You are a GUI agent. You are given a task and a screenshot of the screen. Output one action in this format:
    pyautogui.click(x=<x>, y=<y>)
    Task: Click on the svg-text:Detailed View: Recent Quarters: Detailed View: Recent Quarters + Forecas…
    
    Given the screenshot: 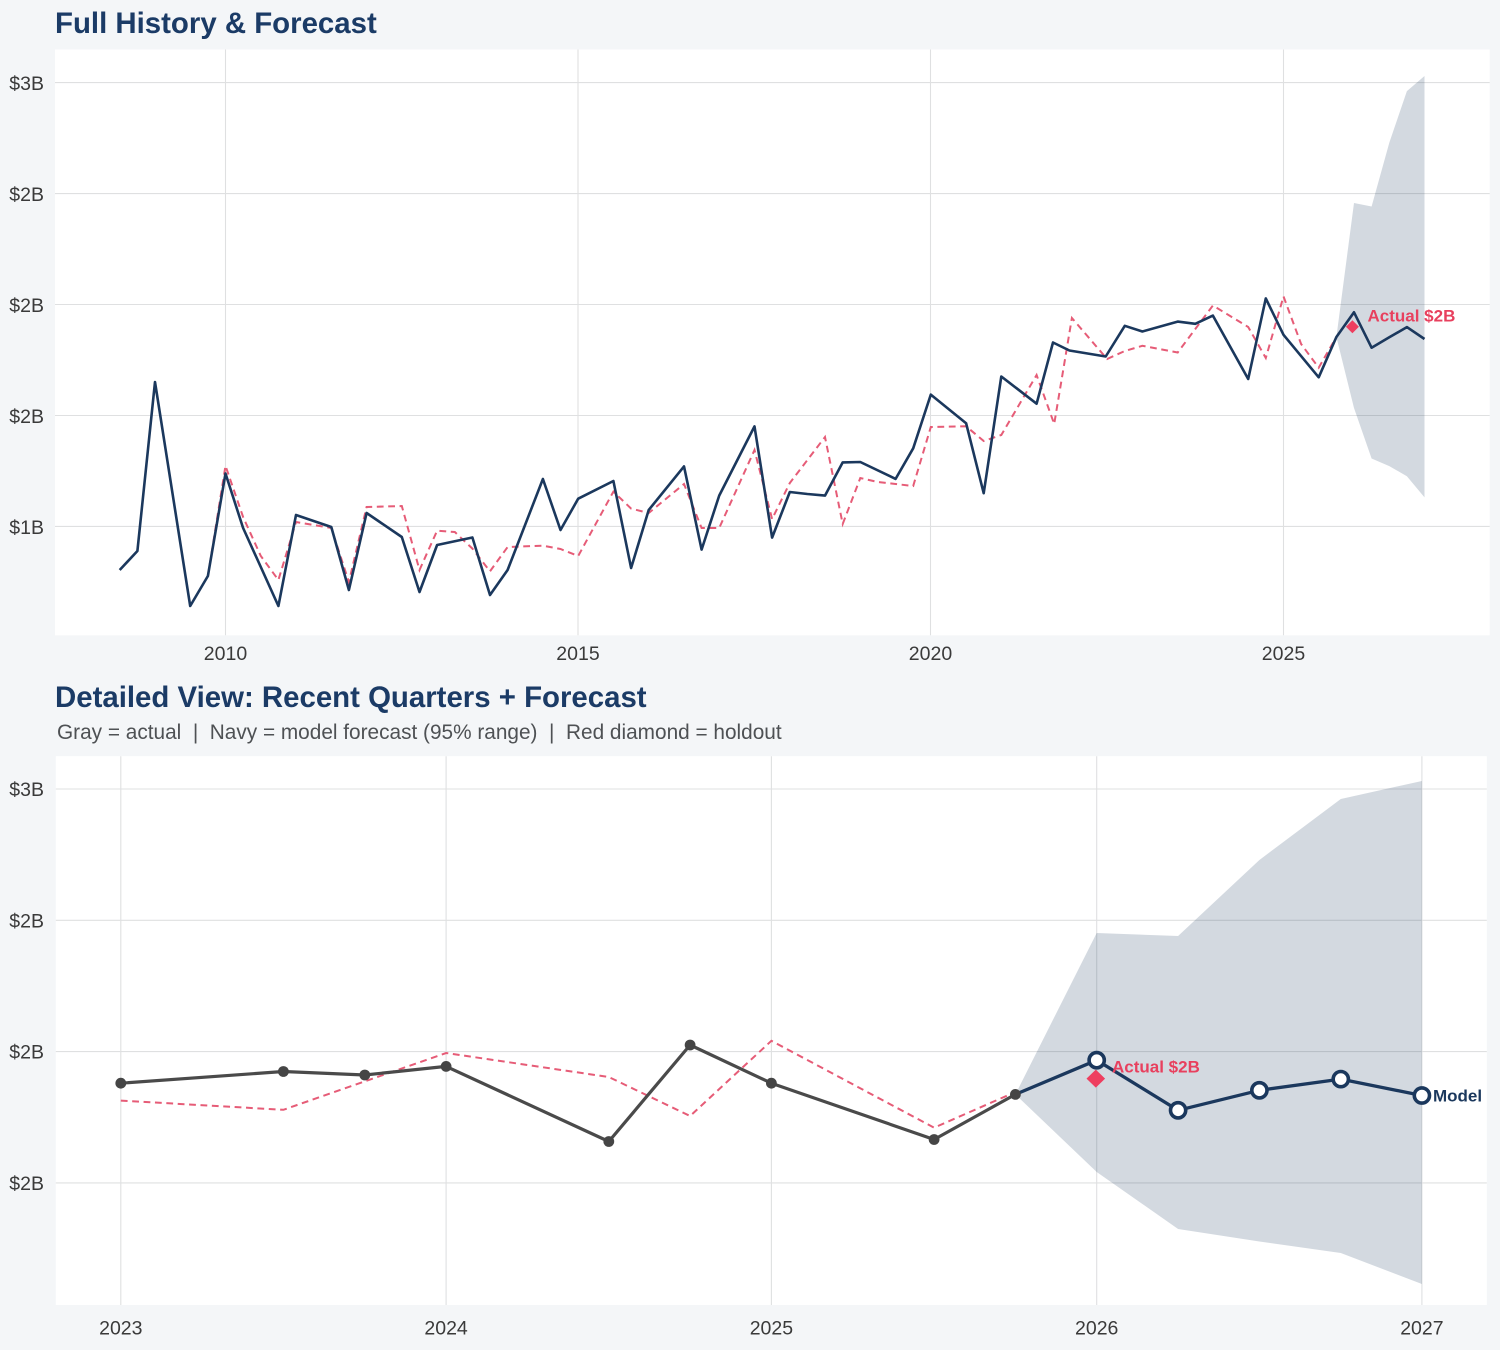 What is the action you would take?
    pyautogui.click(x=351, y=697)
    